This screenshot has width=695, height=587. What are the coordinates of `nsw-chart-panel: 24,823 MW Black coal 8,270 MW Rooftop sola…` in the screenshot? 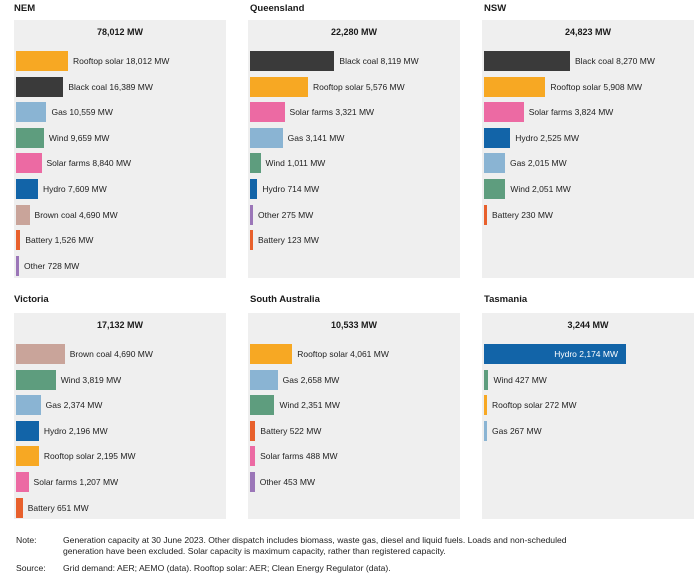 It's located at (588, 149).